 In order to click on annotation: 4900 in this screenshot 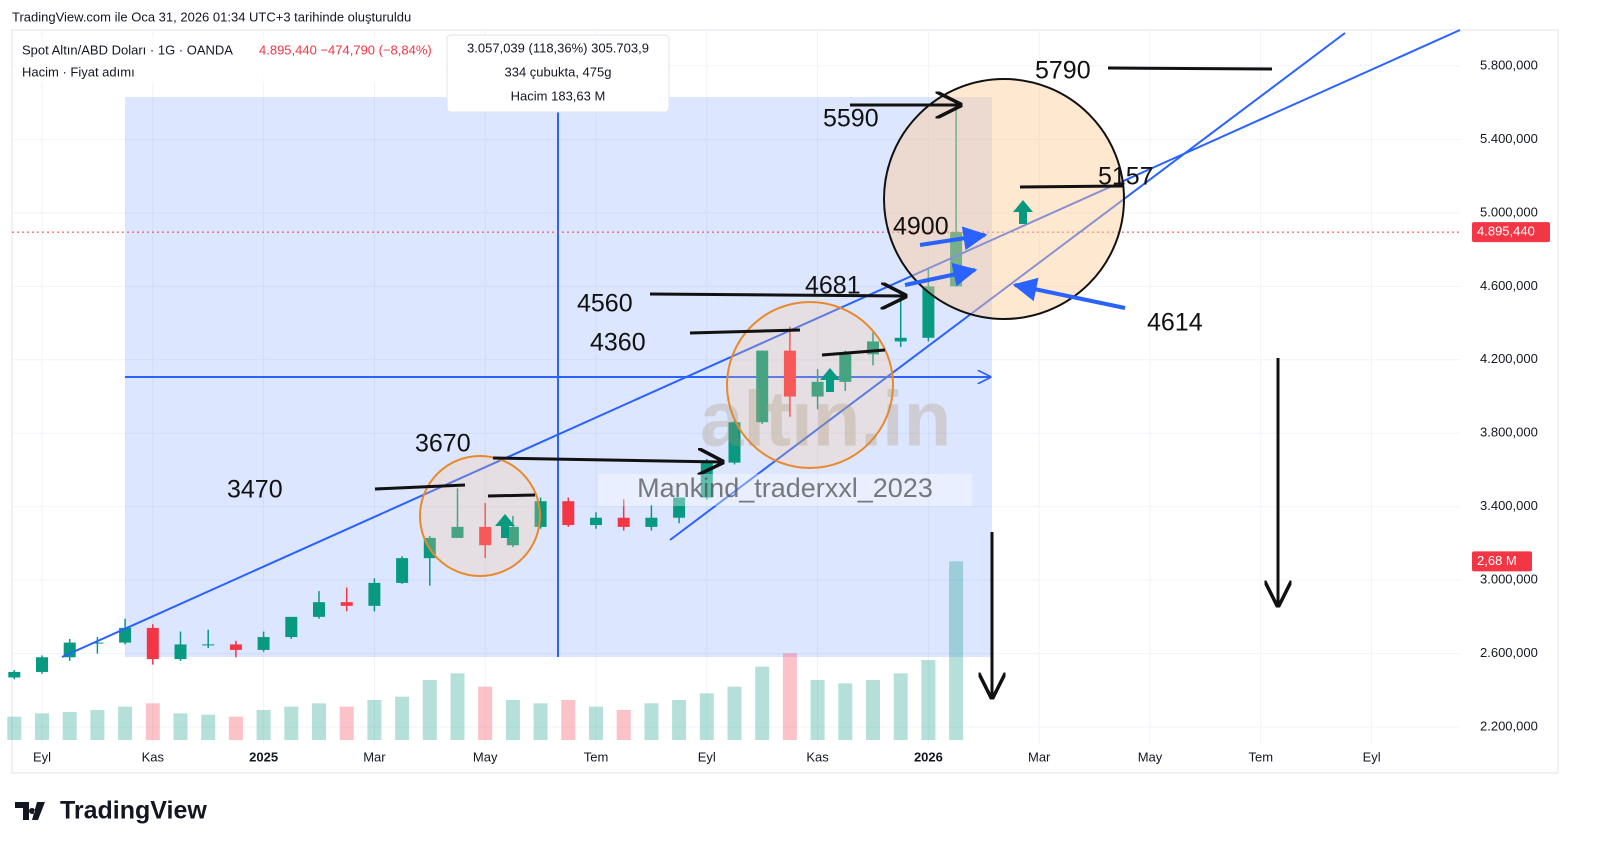, I will do `click(921, 227)`.